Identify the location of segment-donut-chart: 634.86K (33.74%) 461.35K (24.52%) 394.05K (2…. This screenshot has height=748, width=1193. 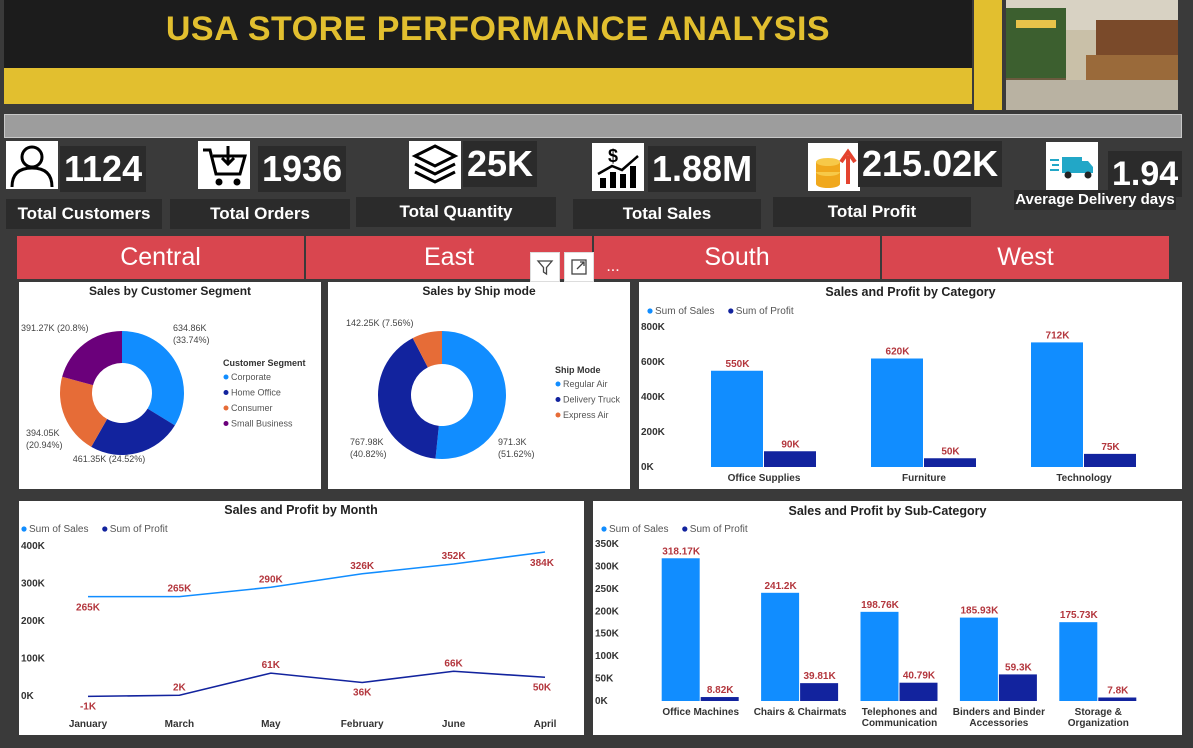
(170, 385).